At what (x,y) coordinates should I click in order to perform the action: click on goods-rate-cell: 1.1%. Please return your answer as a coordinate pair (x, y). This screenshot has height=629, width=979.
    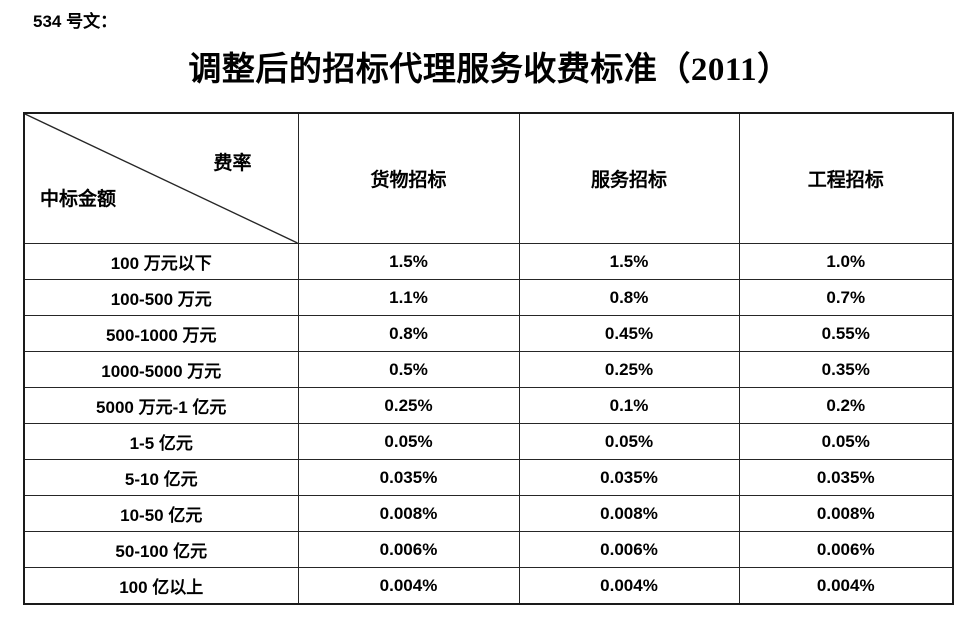
    Looking at the image, I should click on (408, 297).